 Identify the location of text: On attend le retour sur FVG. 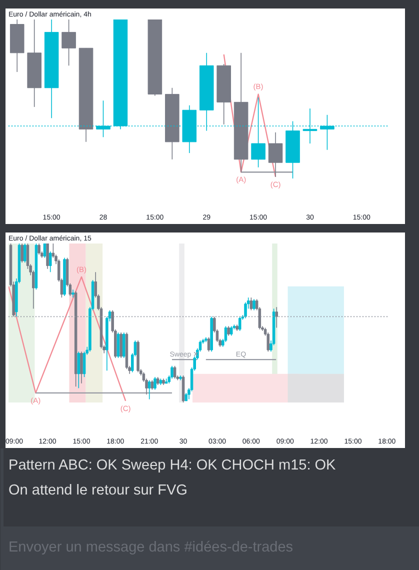
(98, 490).